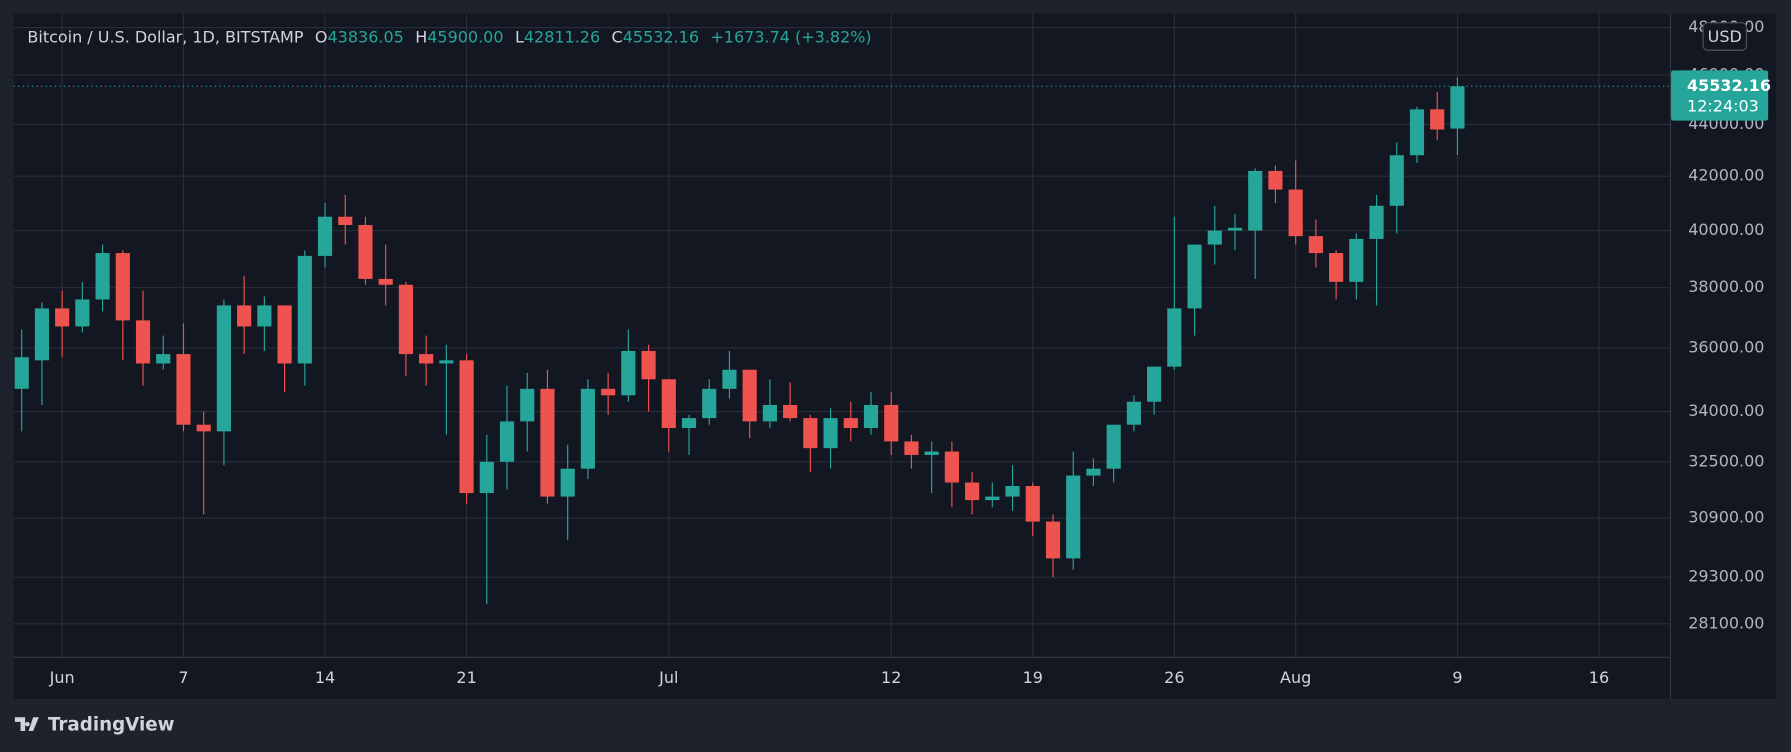 This screenshot has height=752, width=1791. What do you see at coordinates (111, 724) in the screenshot?
I see `brand-name: TradingView` at bounding box center [111, 724].